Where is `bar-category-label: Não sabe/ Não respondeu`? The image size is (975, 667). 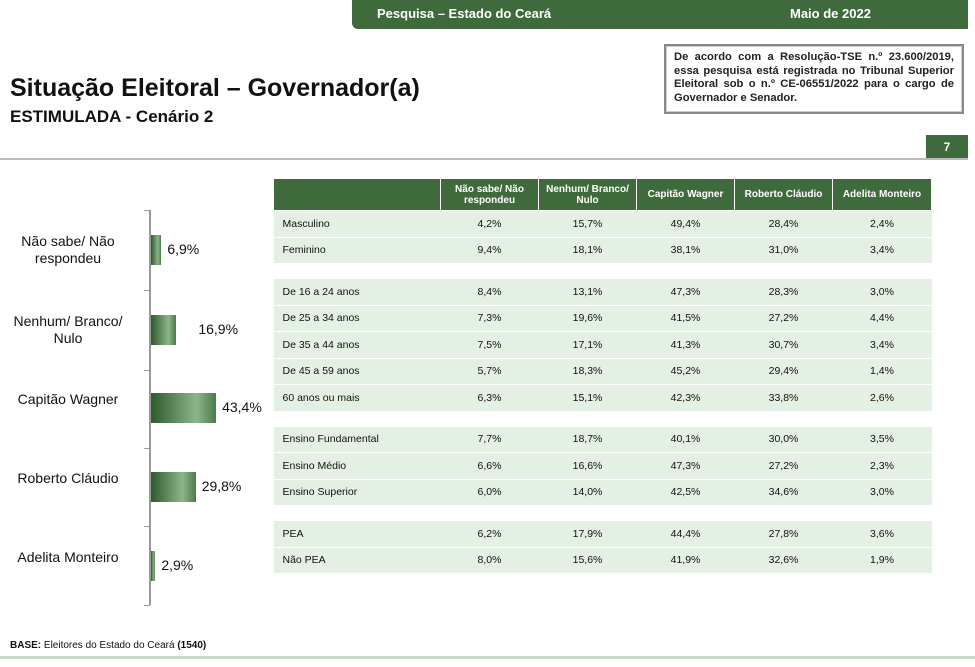 bar-category-label: Não sabe/ Não respondeu is located at coordinates (68, 249).